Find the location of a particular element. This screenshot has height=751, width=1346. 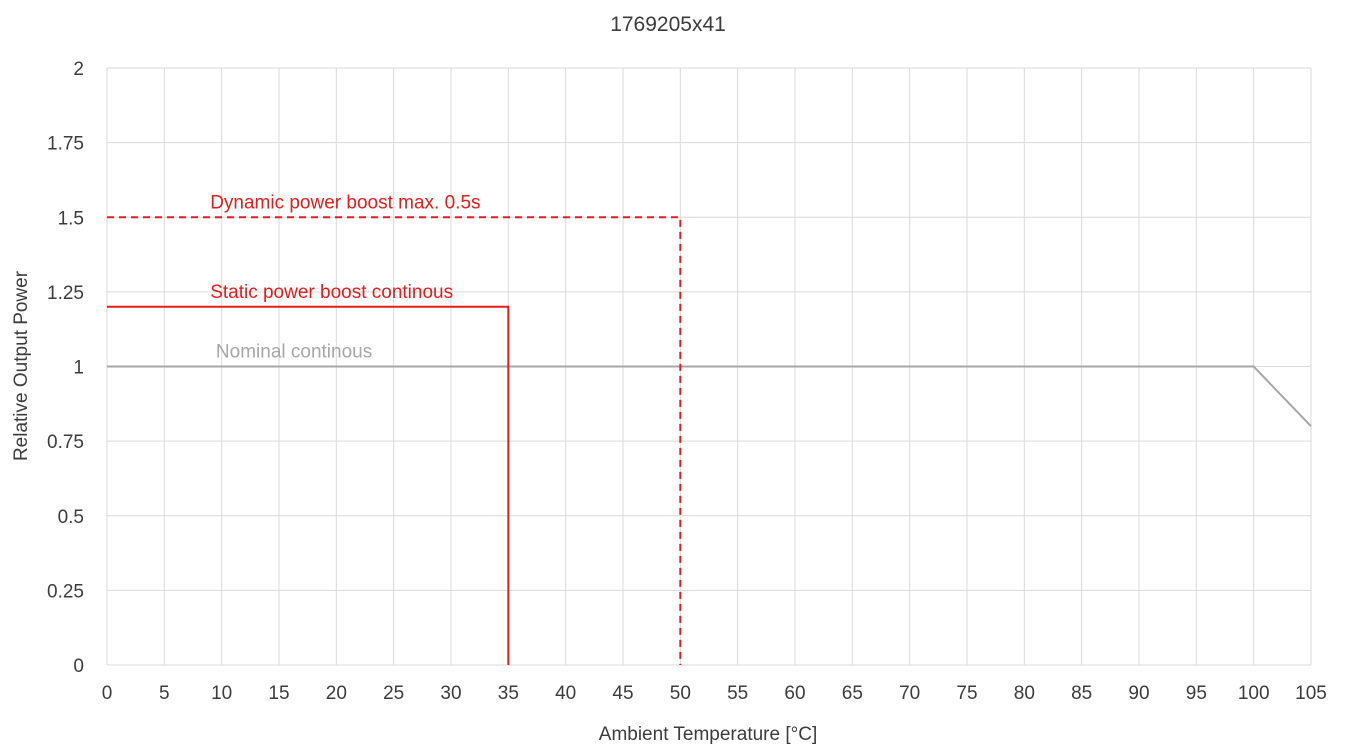

y-axis-title: Relative Output Power is located at coordinates (21, 365).